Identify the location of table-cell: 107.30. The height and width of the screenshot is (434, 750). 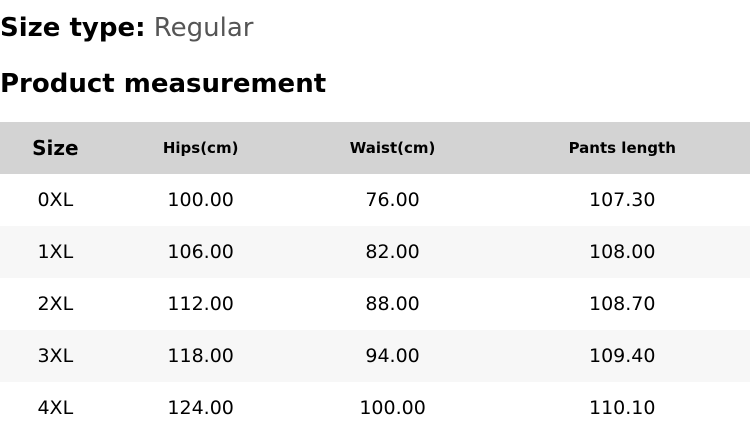
(622, 200).